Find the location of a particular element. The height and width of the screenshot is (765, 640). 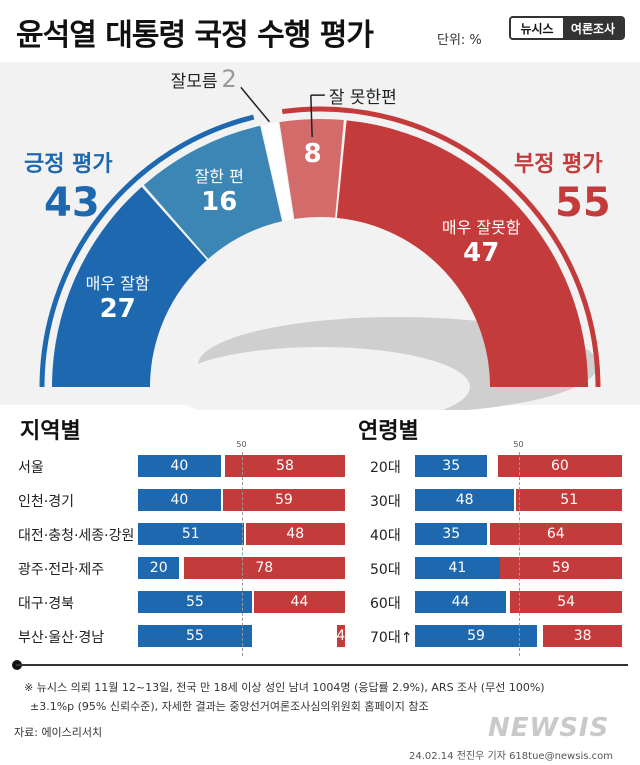

good-label: 잘한 편 16 is located at coordinates (219, 190).